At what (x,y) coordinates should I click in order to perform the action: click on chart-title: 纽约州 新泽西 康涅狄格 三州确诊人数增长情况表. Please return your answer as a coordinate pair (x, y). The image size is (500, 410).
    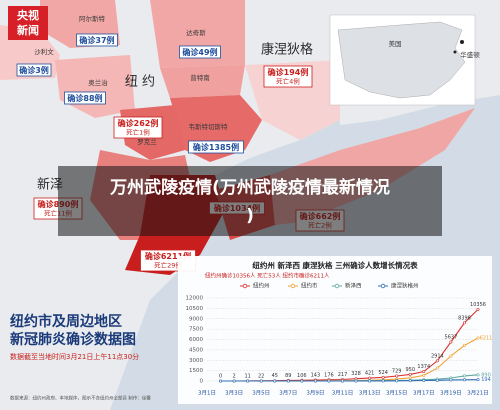
    Looking at the image, I should click on (335, 265).